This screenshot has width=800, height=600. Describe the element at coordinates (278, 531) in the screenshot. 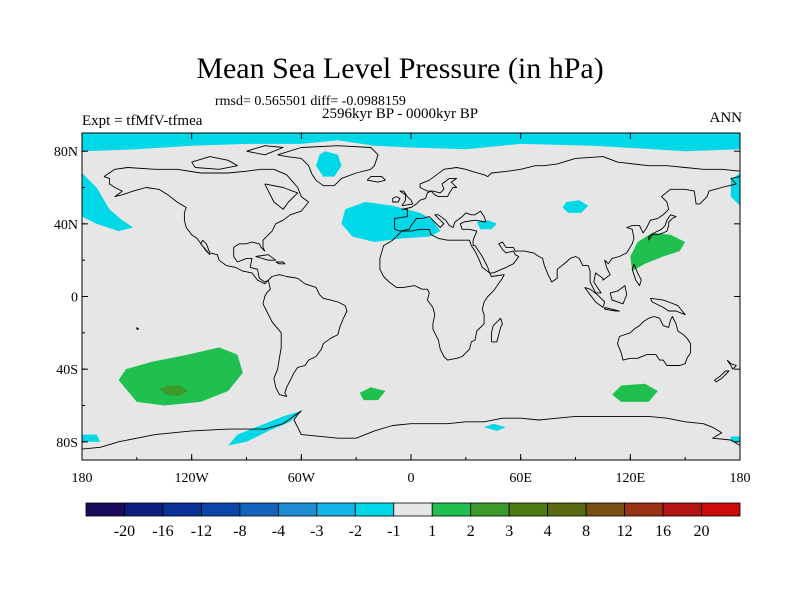

I see `colorbar-label: -4` at that location.